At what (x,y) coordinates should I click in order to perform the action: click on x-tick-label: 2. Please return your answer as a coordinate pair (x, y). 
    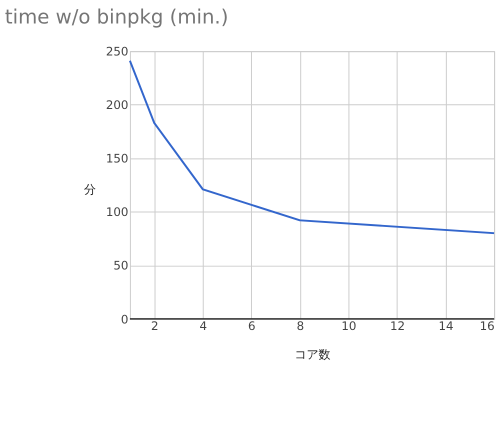
    Looking at the image, I should click on (154, 326).